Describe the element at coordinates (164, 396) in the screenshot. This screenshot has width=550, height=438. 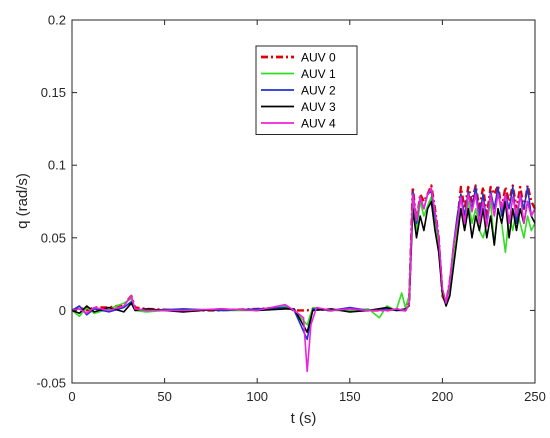
I see `x-tick-label: 50` at that location.